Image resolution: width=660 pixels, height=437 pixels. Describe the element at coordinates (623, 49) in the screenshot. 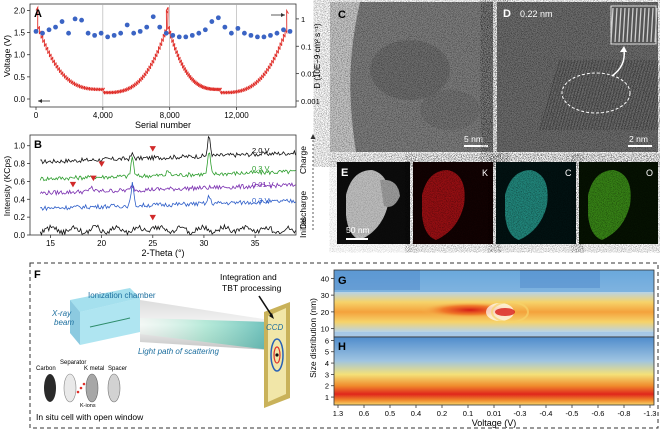

I see `d-pointer-arrowhead` at that location.